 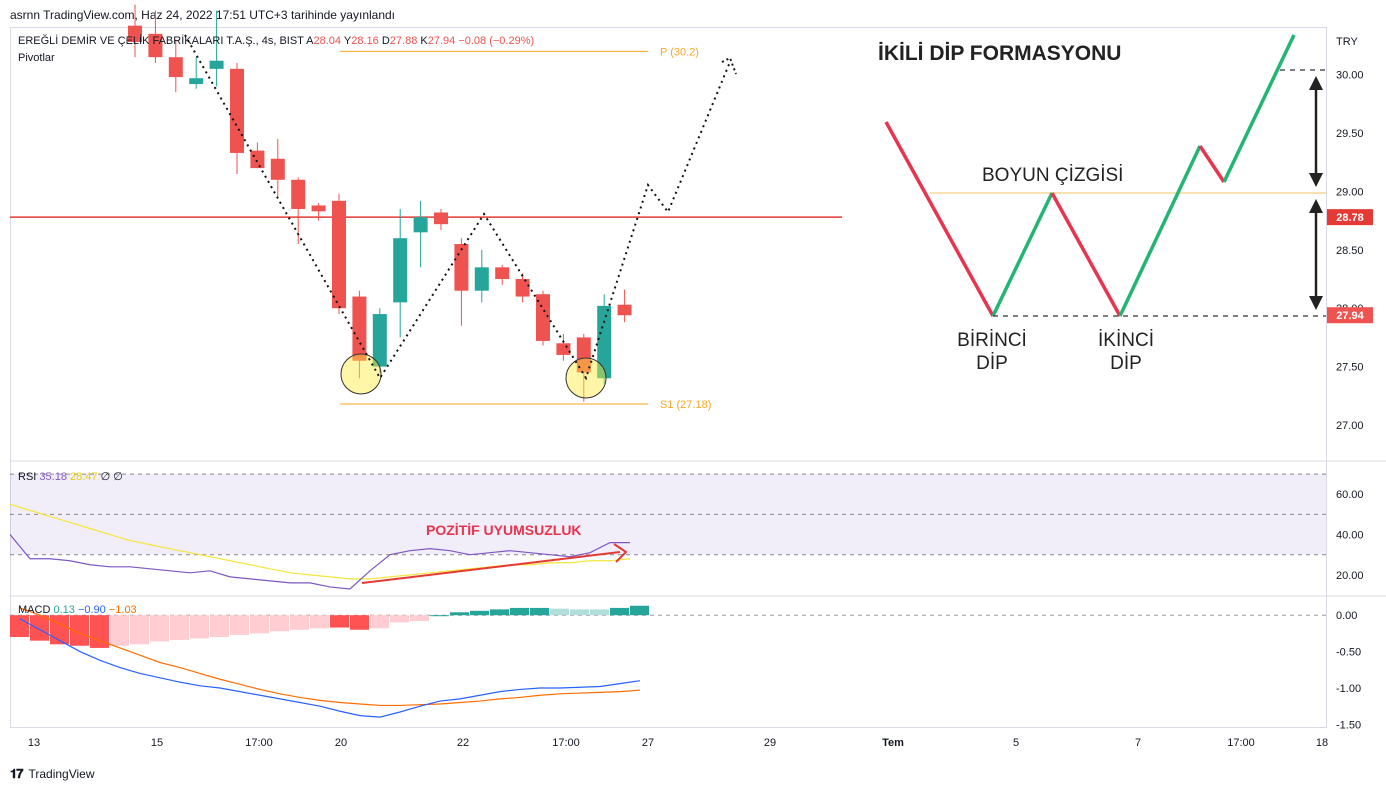 What do you see at coordinates (1347, 42) in the screenshot?
I see `currency-label: TRY` at bounding box center [1347, 42].